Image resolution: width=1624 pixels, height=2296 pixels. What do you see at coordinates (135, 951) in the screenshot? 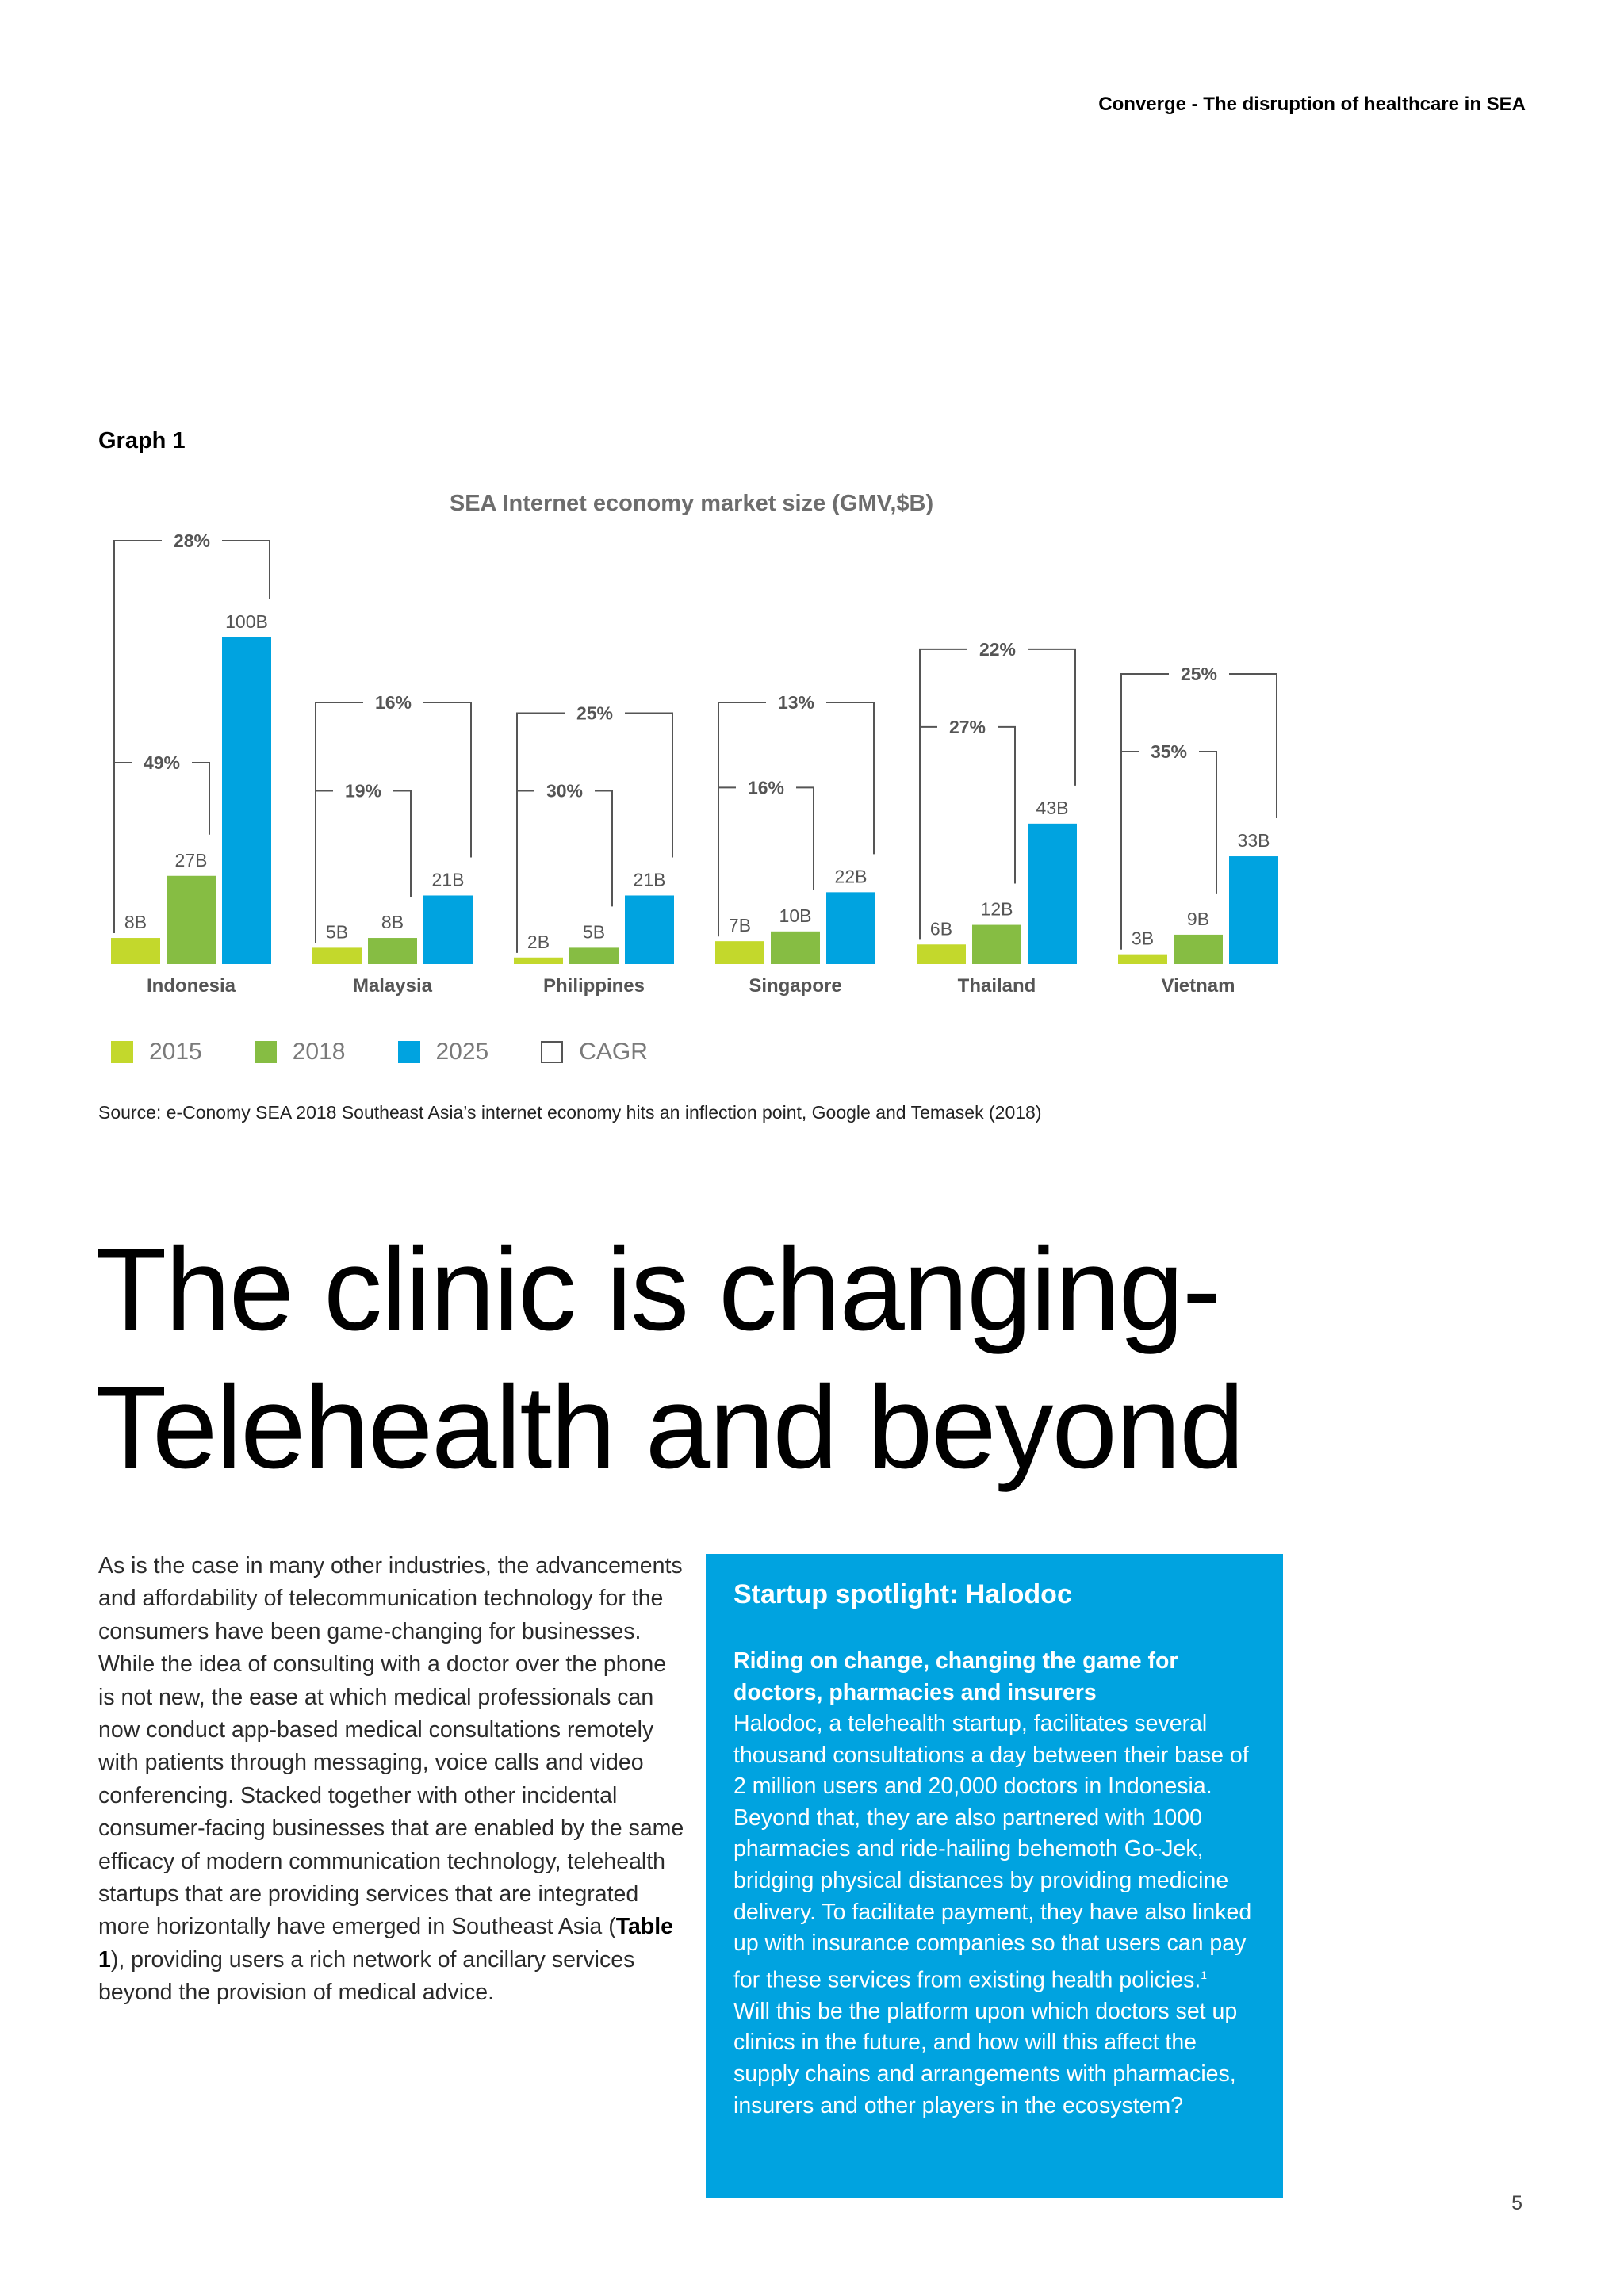
I see `bar-indonesia-2015` at bounding box center [135, 951].